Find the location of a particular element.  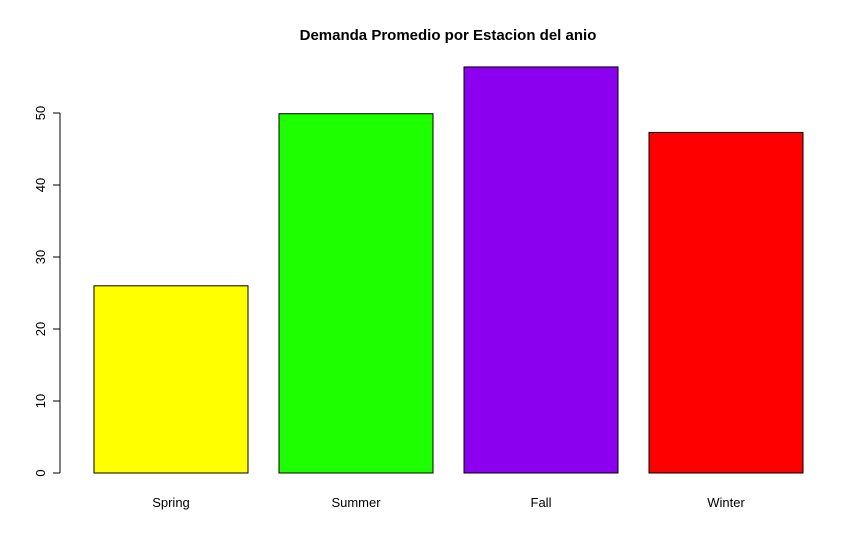

x-tick-label: Spring is located at coordinates (171, 502).